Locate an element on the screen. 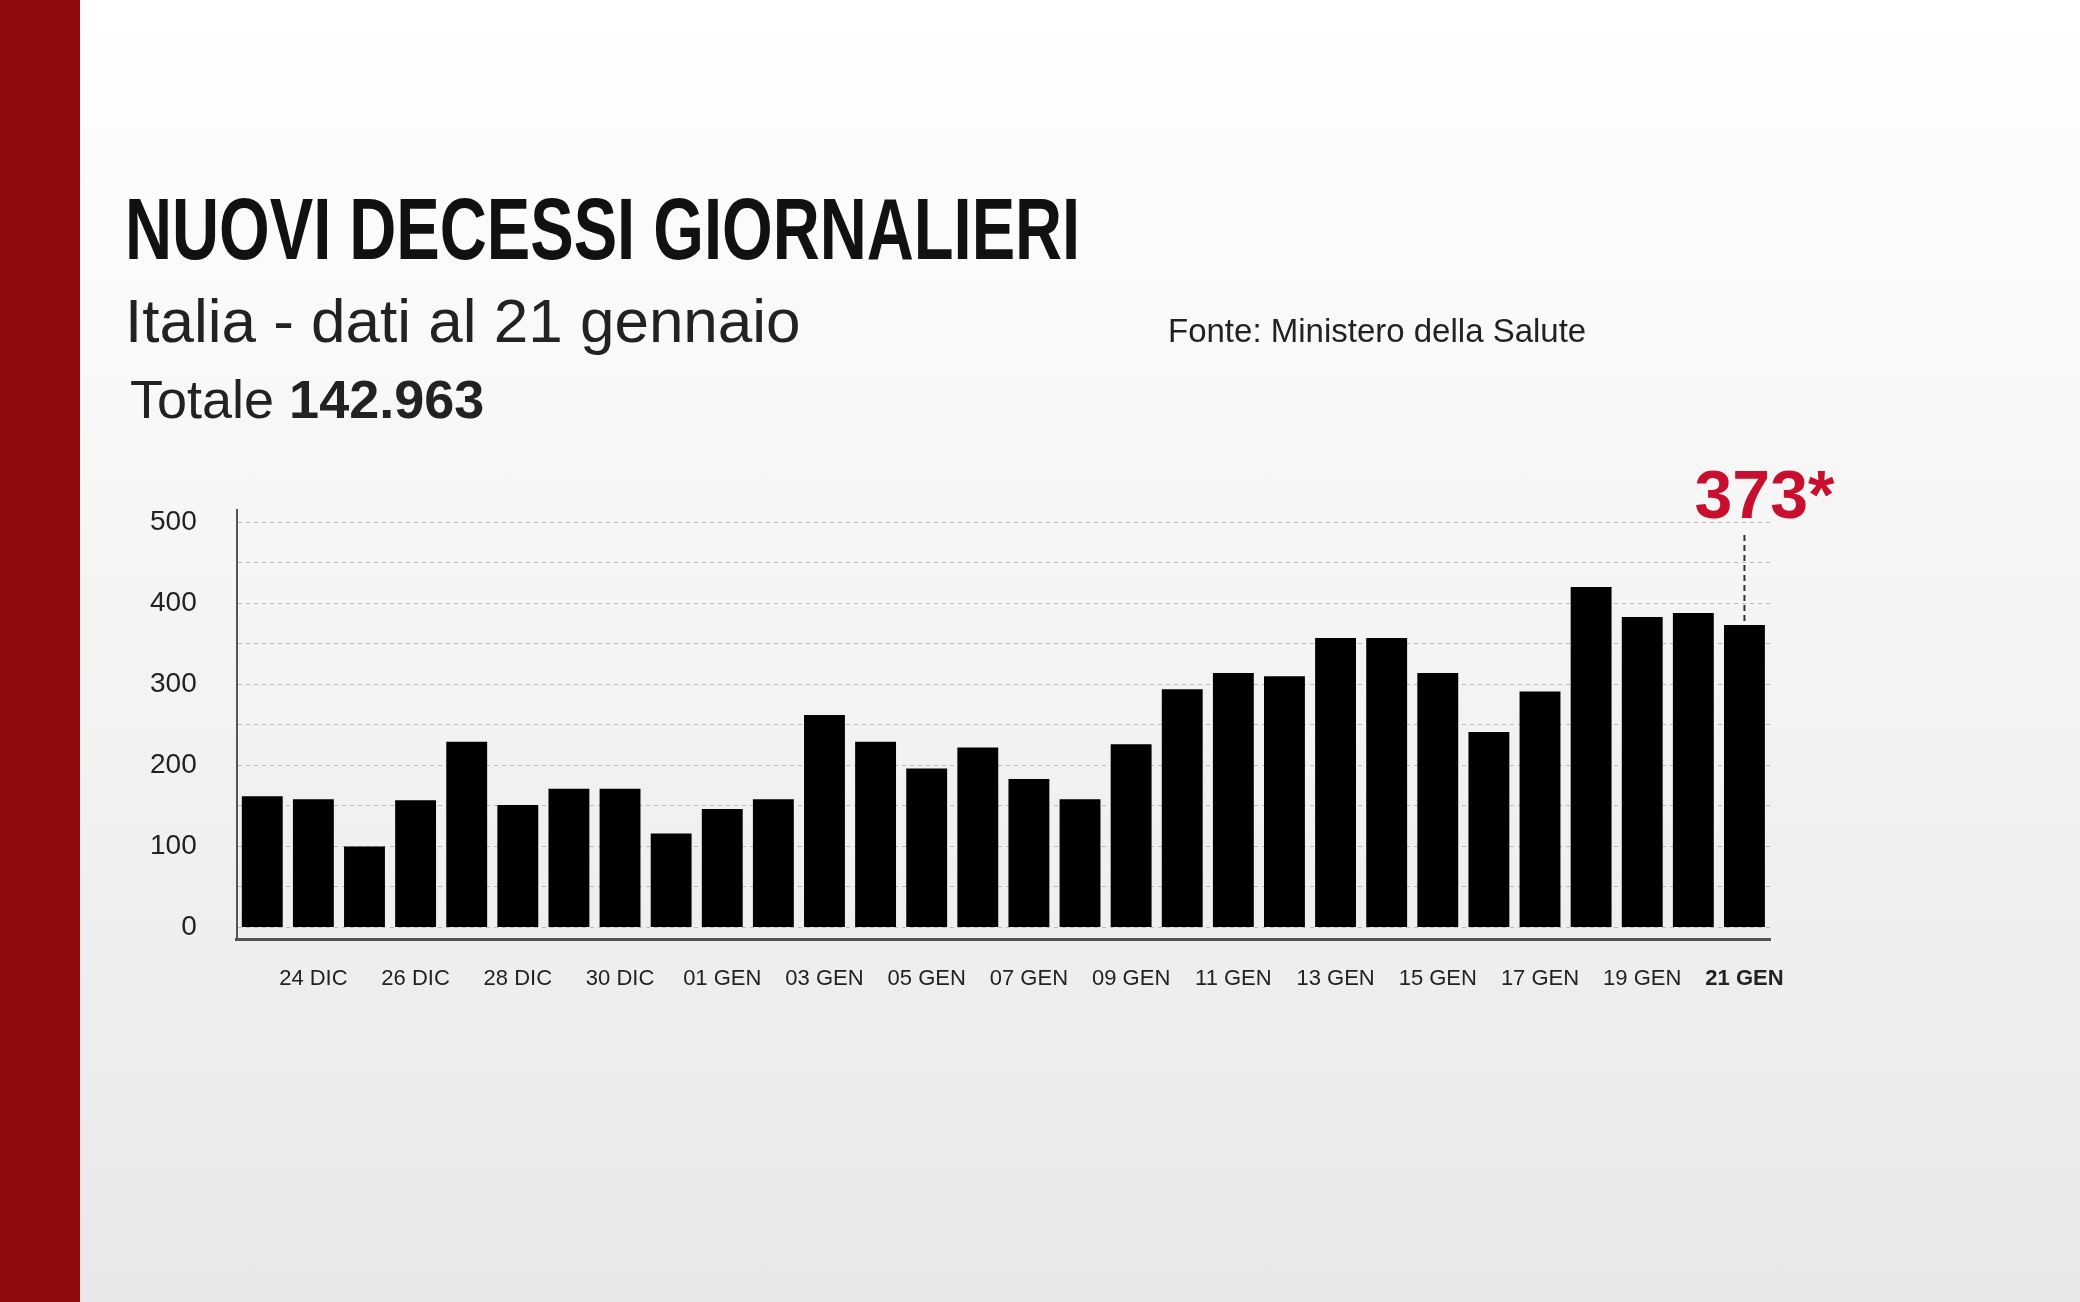  y-tick-label: 500 is located at coordinates (173, 520).